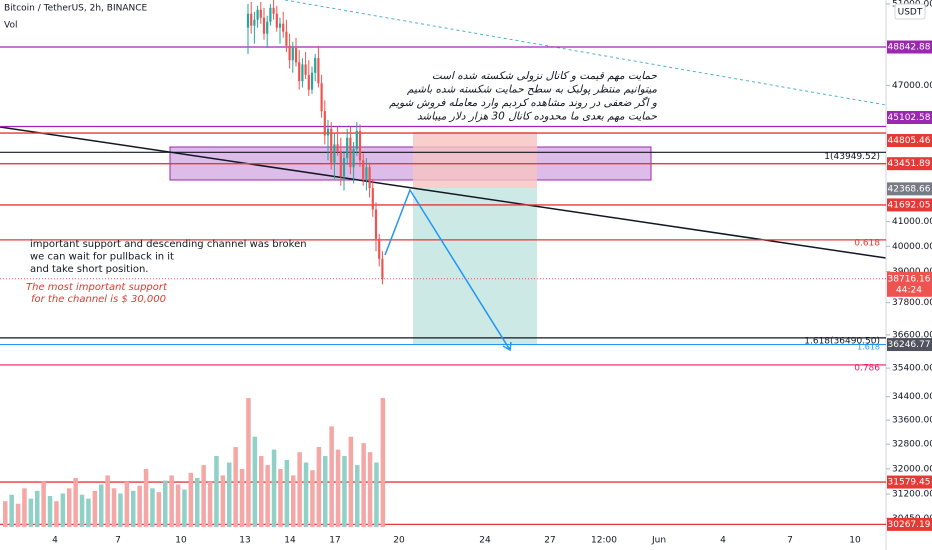 This screenshot has width=932, height=550. Describe the element at coordinates (910, 13) in the screenshot. I see `currency: USDT` at that location.